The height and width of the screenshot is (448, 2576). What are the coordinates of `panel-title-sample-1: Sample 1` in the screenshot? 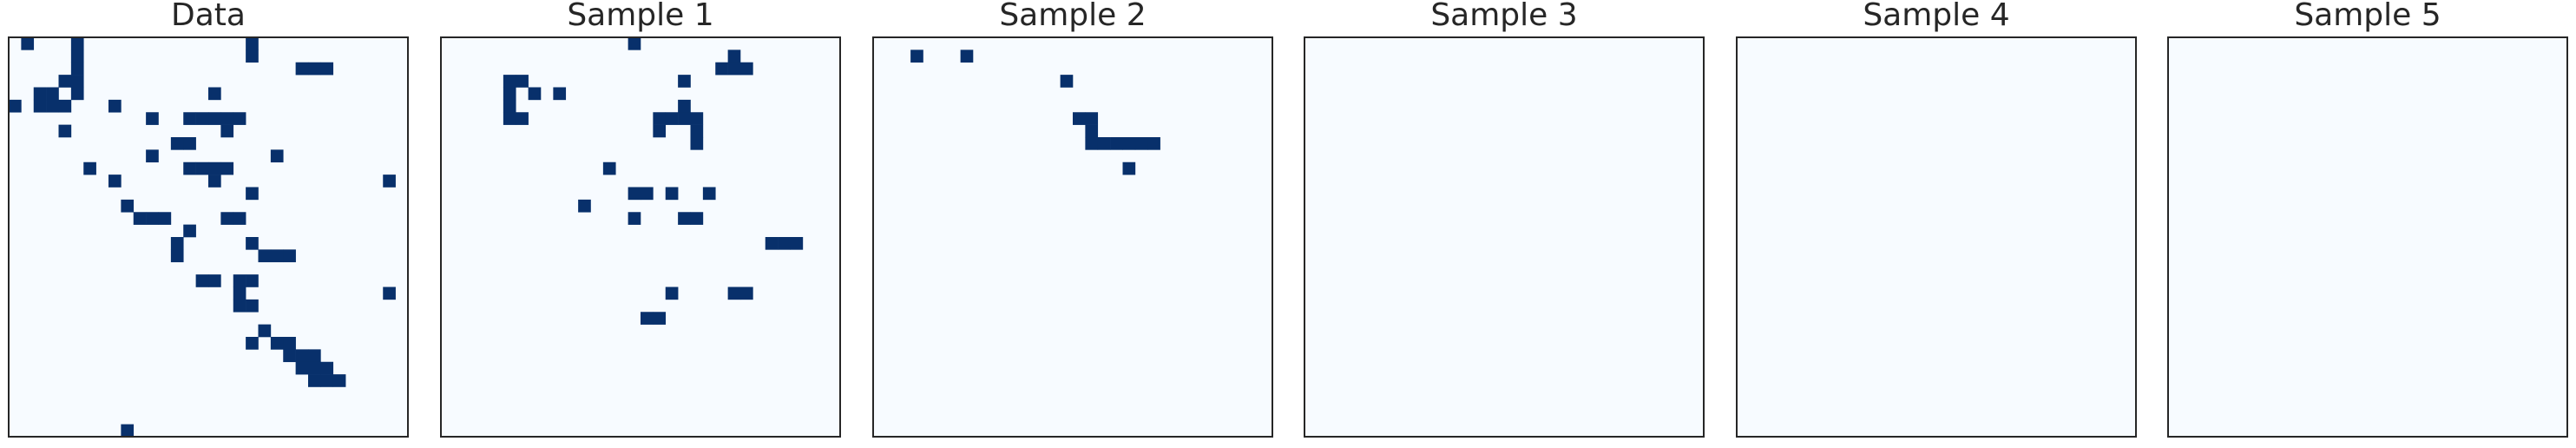 It's located at (640, 16).